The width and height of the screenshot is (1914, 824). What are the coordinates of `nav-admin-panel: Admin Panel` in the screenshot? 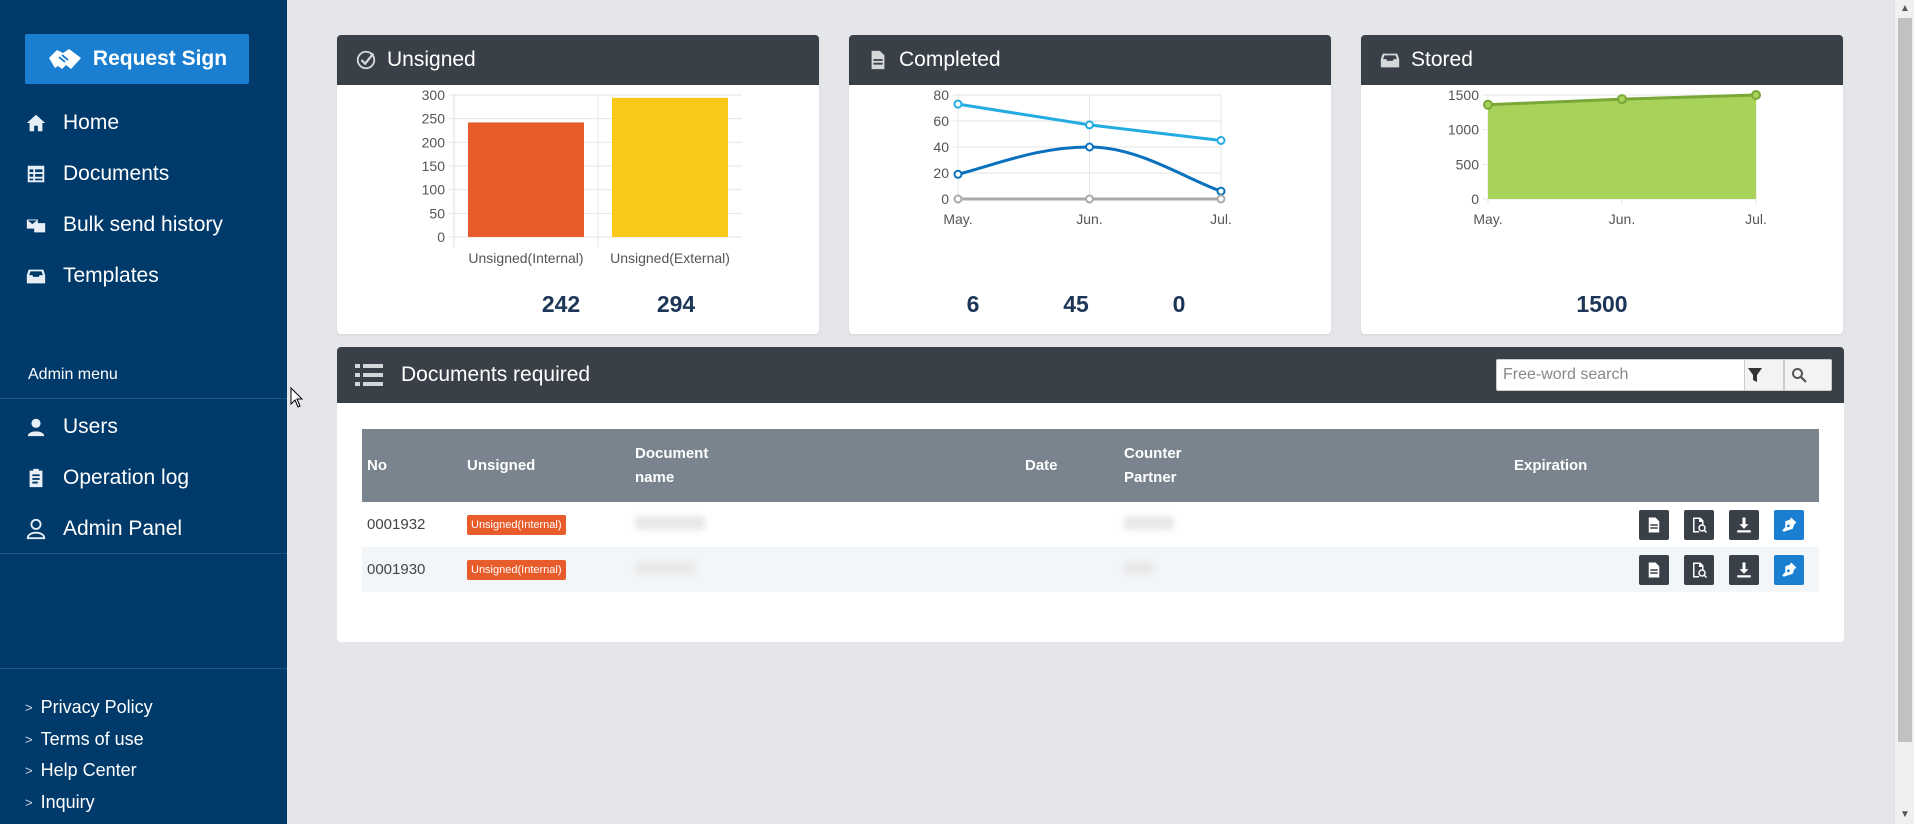 It's located at (143, 528).